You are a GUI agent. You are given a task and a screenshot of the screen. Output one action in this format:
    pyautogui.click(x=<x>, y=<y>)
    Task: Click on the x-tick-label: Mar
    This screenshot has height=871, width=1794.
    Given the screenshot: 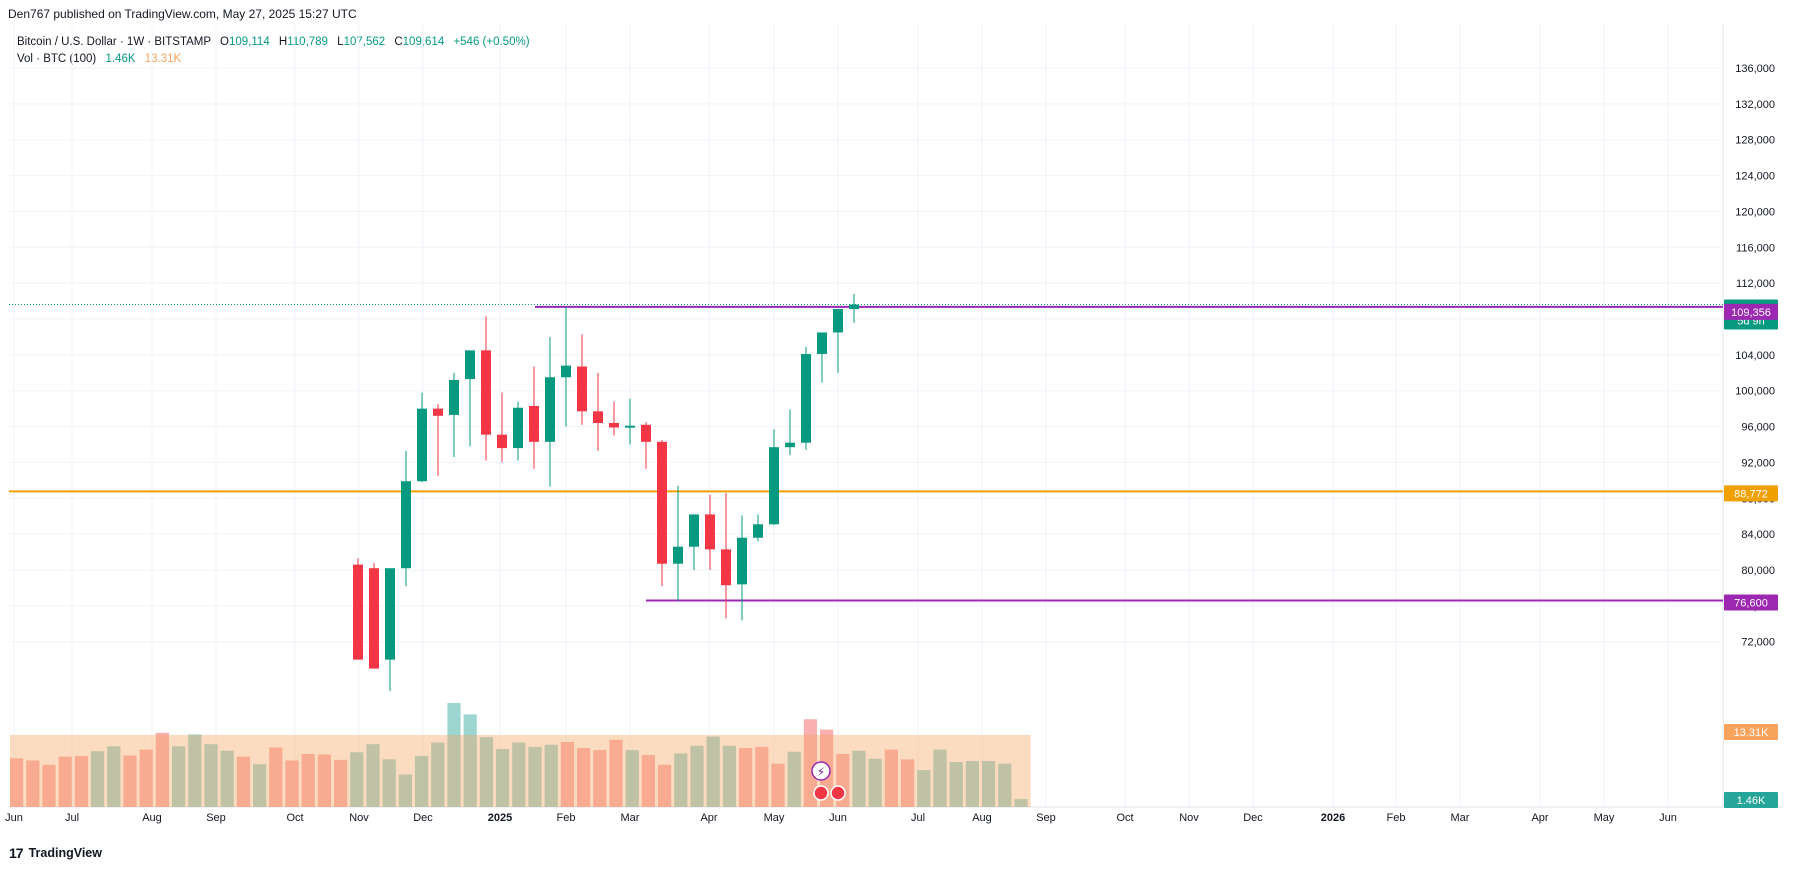 What is the action you would take?
    pyautogui.click(x=1460, y=818)
    